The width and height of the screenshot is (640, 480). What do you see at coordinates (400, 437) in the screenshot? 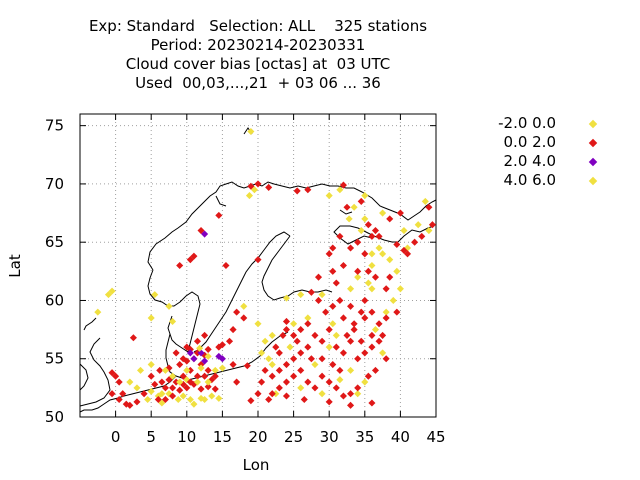
I see `x-tick-label: 40` at bounding box center [400, 437].